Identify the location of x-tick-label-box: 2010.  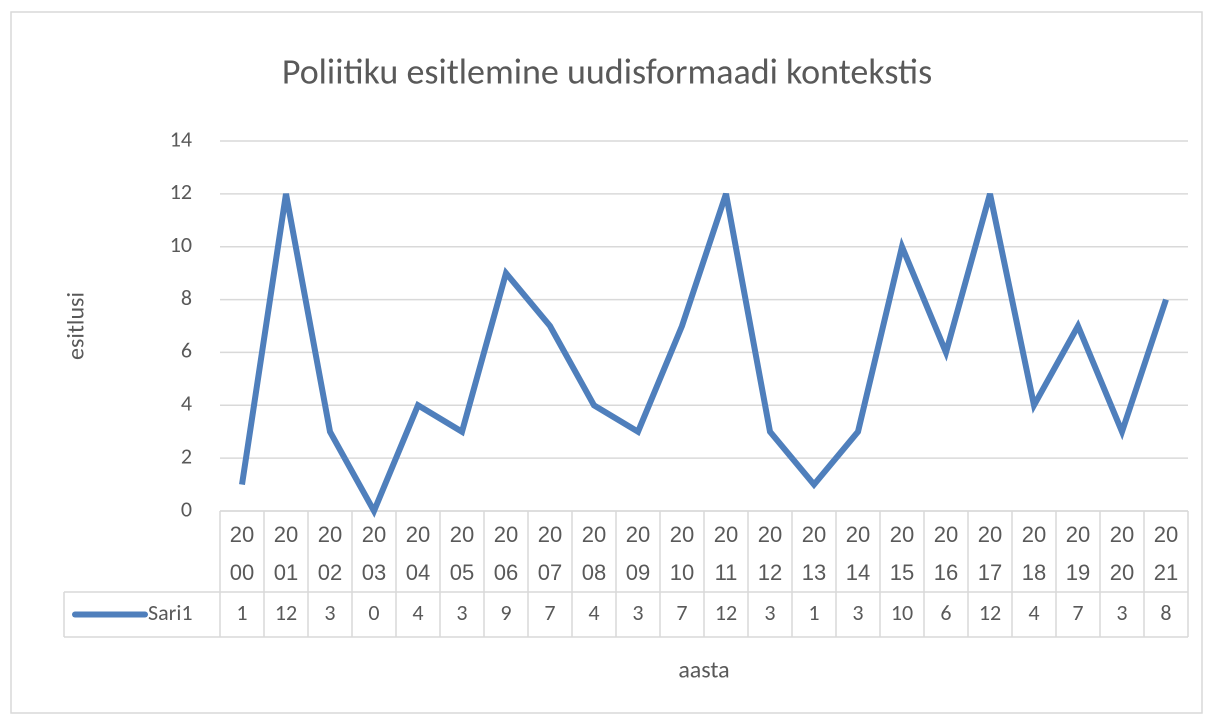
(682, 553).